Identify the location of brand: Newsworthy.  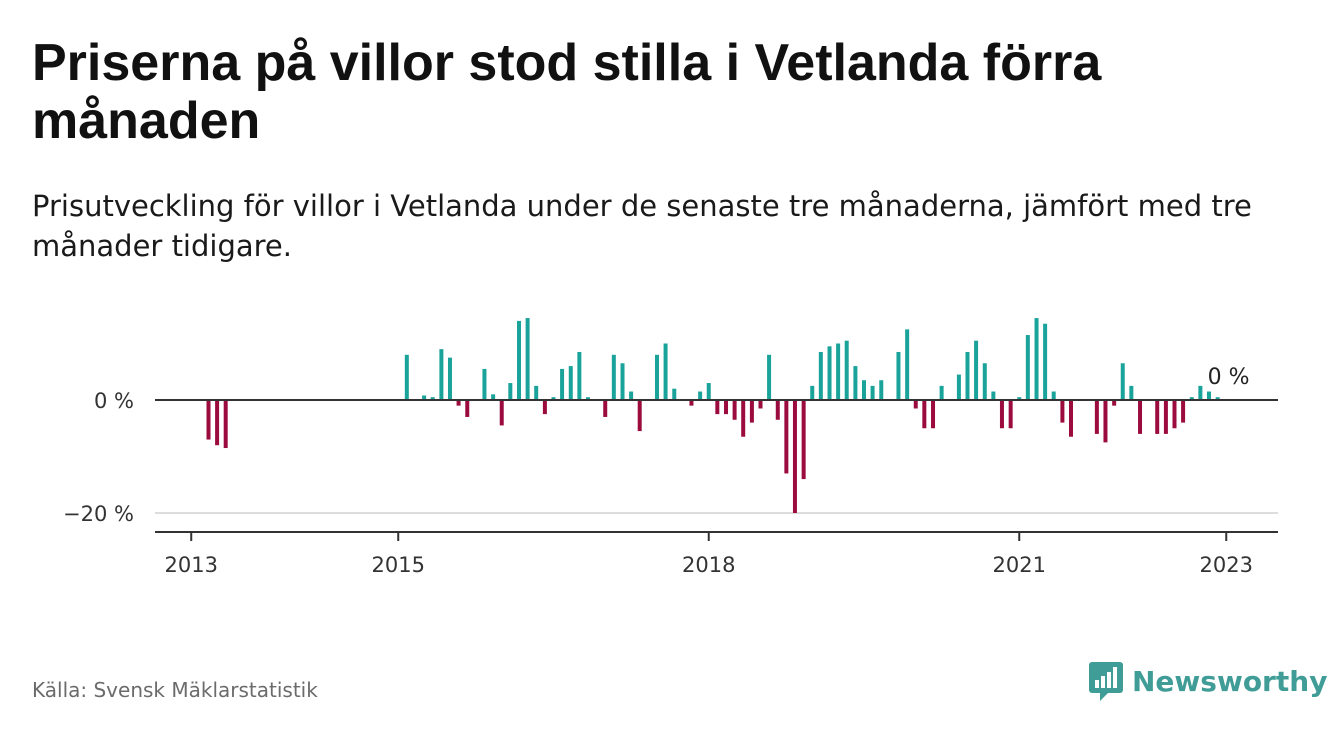
(1207, 681).